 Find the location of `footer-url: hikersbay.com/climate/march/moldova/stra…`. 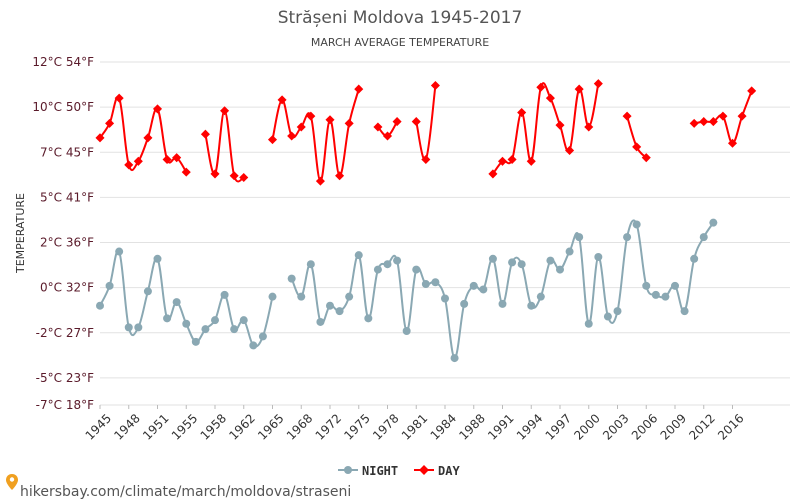

footer-url: hikersbay.com/climate/march/moldova/stra… is located at coordinates (185, 492).